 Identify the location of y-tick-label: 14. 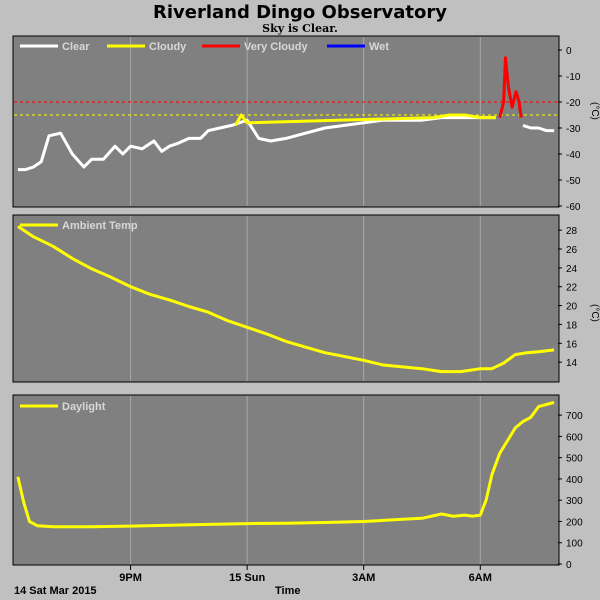
(572, 363).